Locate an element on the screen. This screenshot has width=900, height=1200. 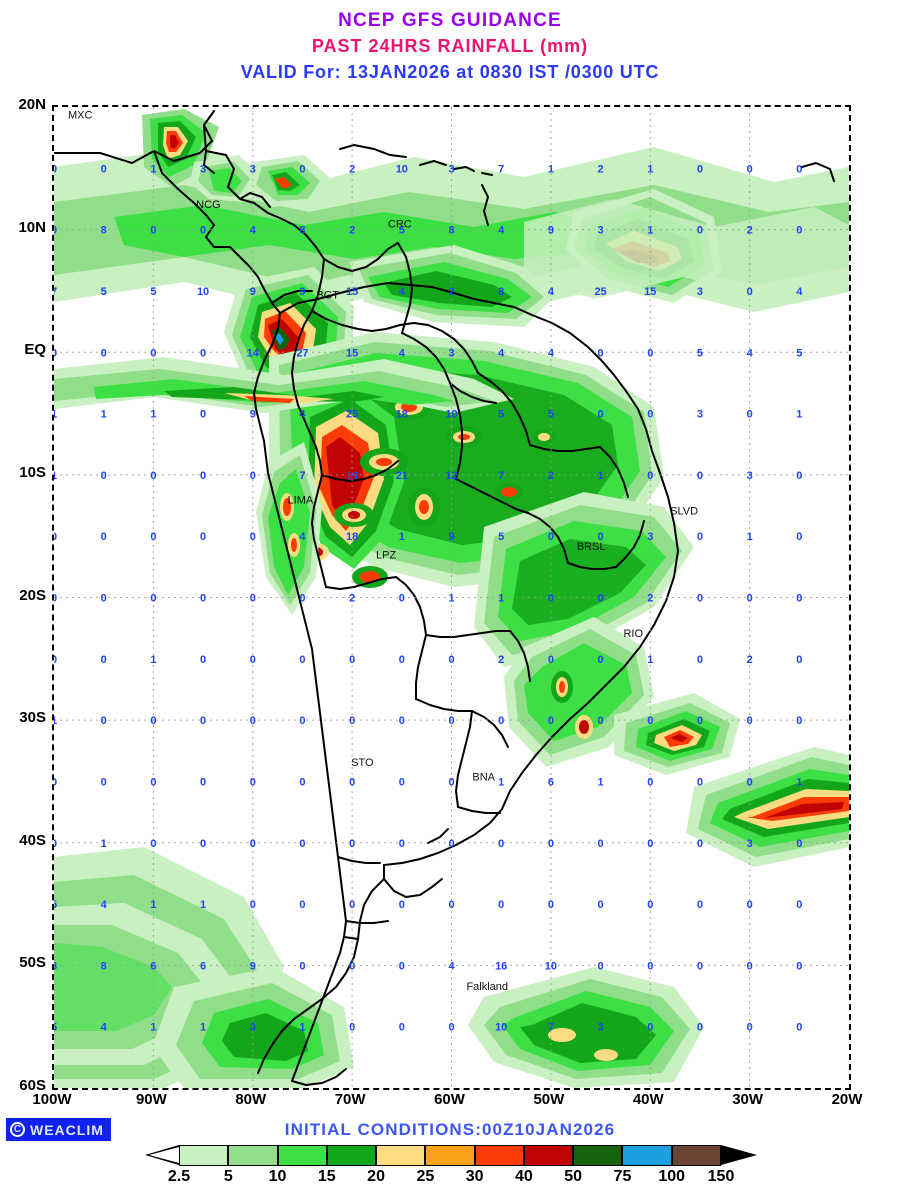
city-label-slvd: SLVD is located at coordinates (684, 511).